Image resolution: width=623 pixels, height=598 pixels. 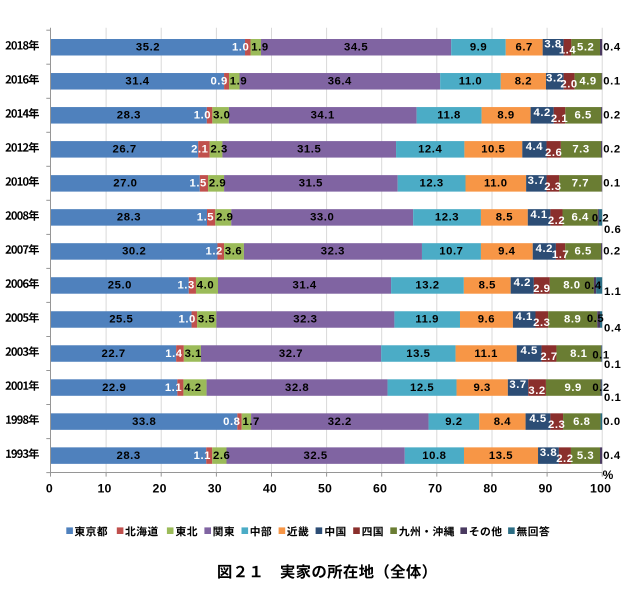 I want to click on svg-text: 9.6, so click(x=486, y=320).